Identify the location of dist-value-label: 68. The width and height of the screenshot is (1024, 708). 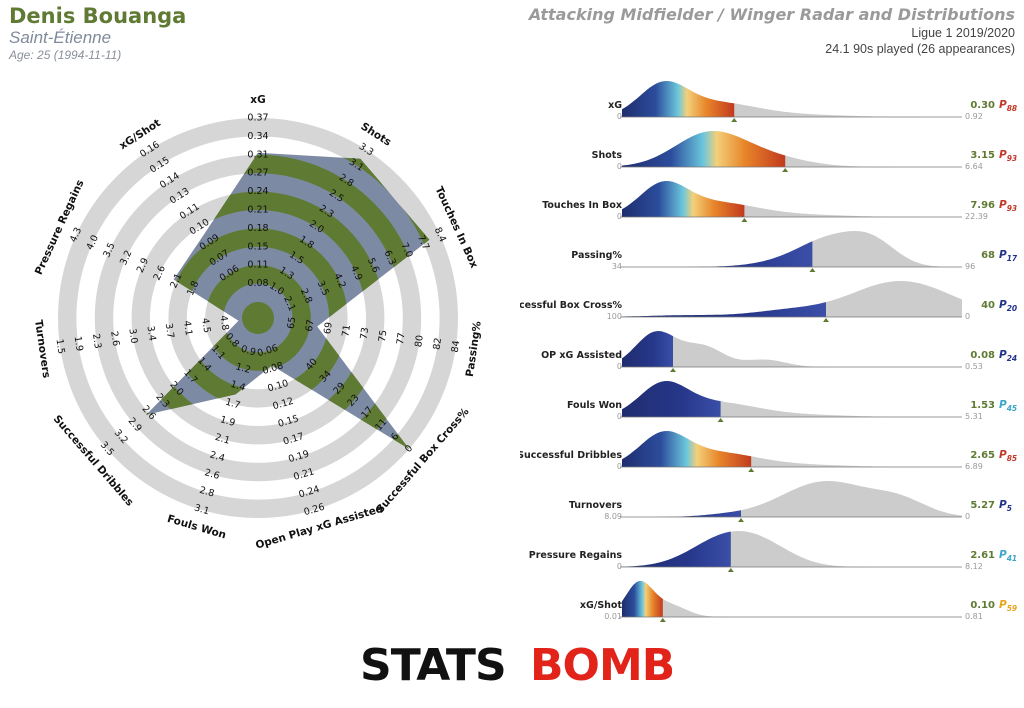
(988, 255).